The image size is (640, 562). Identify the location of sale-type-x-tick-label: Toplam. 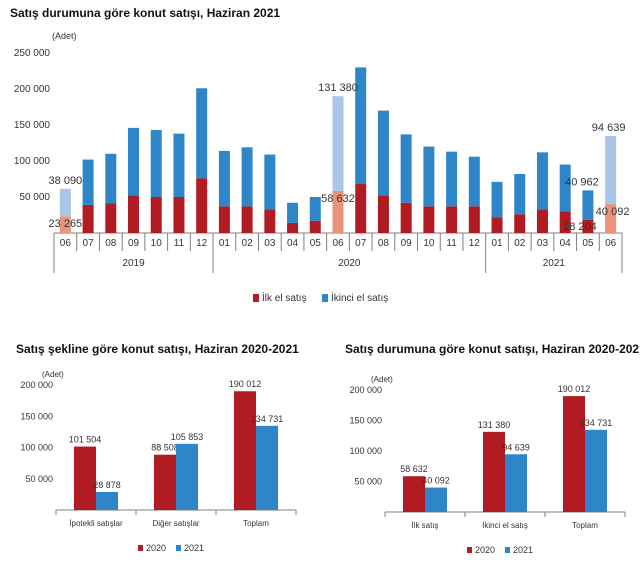
(256, 523).